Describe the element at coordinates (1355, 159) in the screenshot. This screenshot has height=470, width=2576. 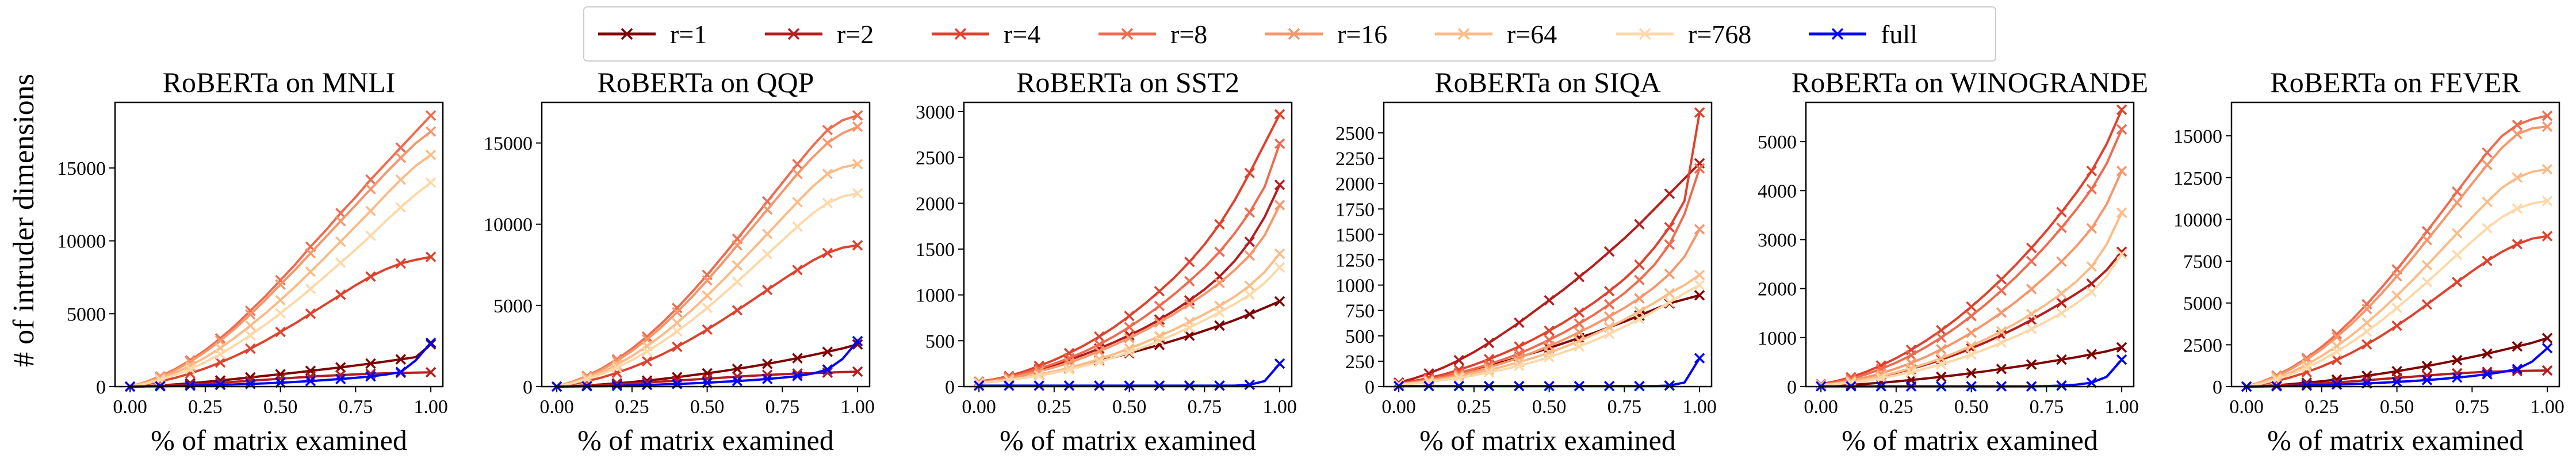
I see `y-tick-label: 2250` at that location.